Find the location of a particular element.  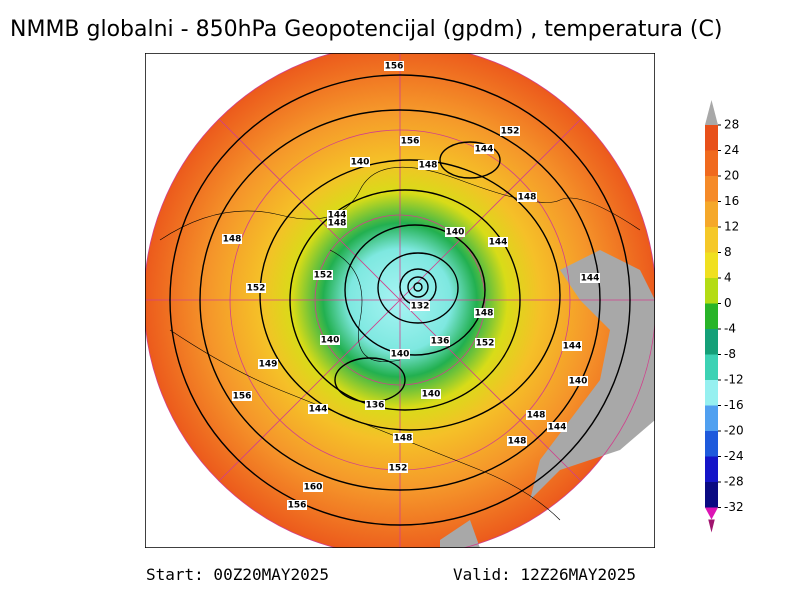

colorbar-label: -20 is located at coordinates (734, 431).